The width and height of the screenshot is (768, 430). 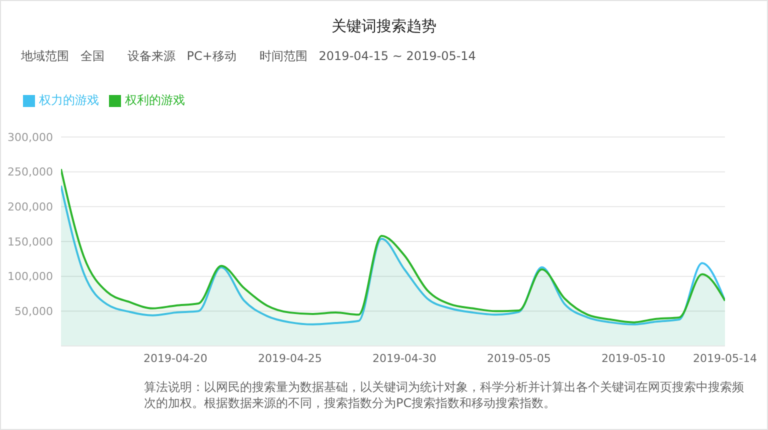 What do you see at coordinates (444, 395) in the screenshot?
I see `text: 算法说明：以网民的搜索量为数据基础，以关键词为统计对象，科学分析并计算出各个关键词在网页搜索中搜索频次的加权。根据数据来源的不同，搜索指数分为PC搜索指数和移动搜索指数。` at bounding box center [444, 395].